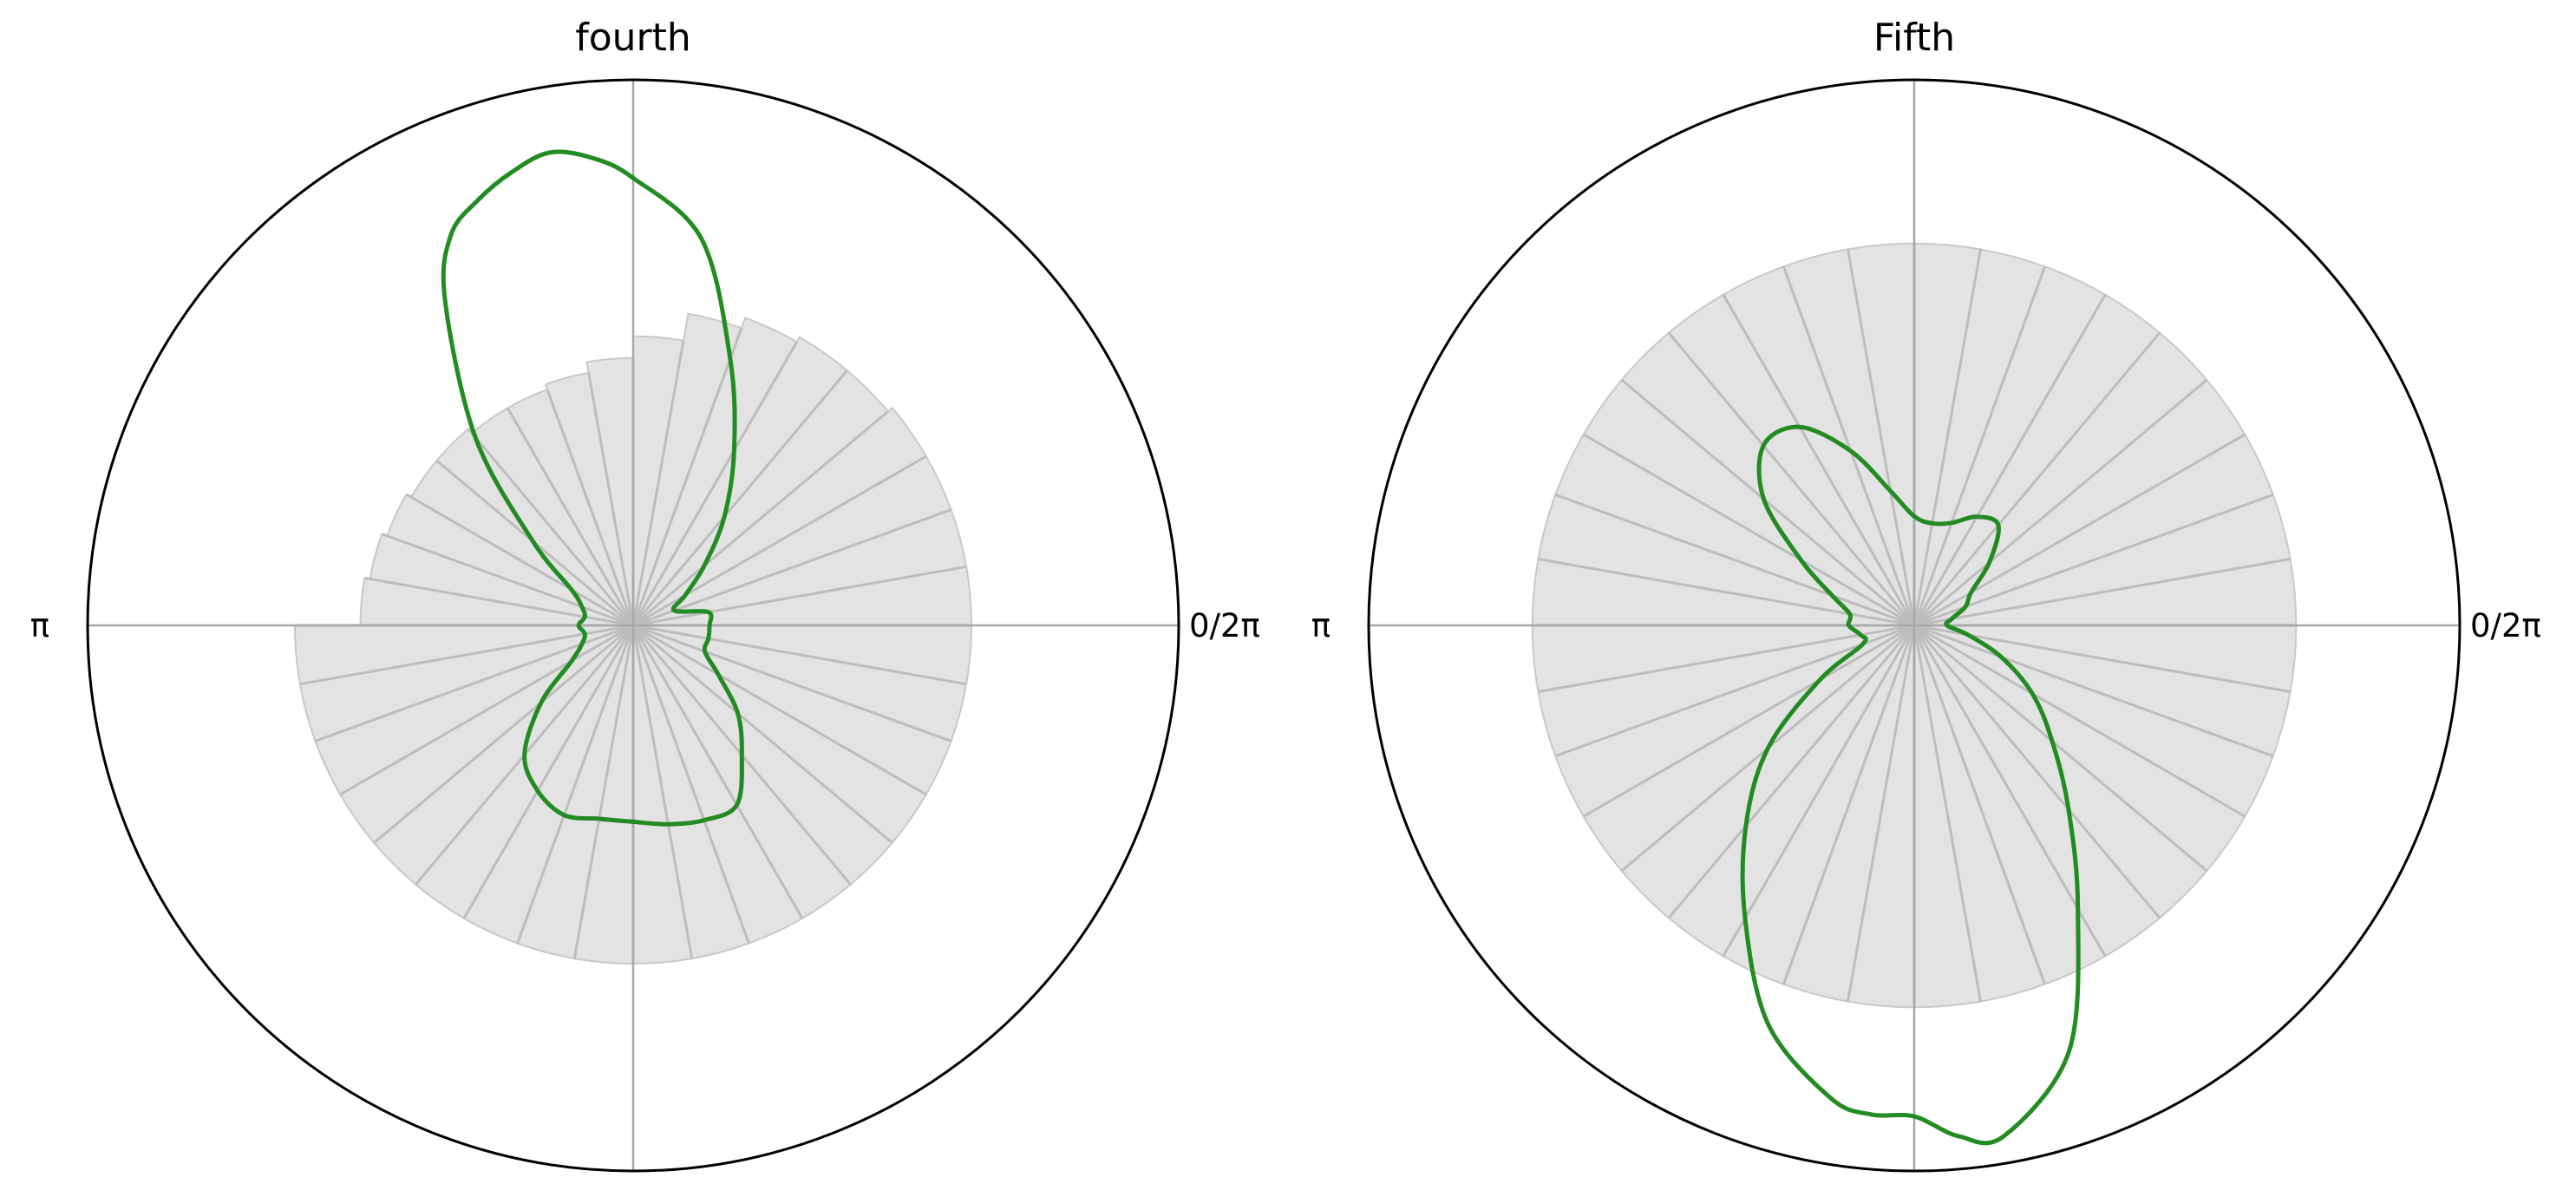 The image size is (2576, 1197). I want to click on chart-title: Fifth, so click(1914, 38).